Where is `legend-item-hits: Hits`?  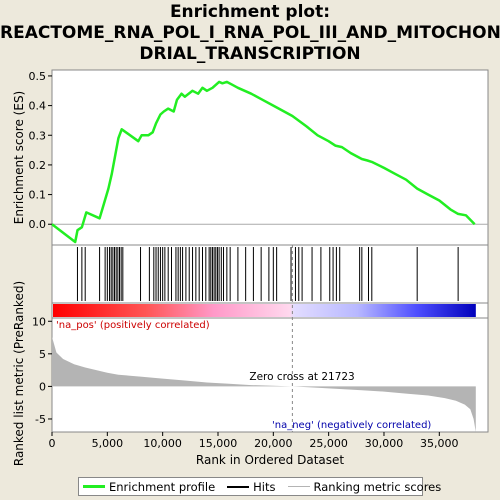
legend-item-hits: Hits is located at coordinates (251, 486).